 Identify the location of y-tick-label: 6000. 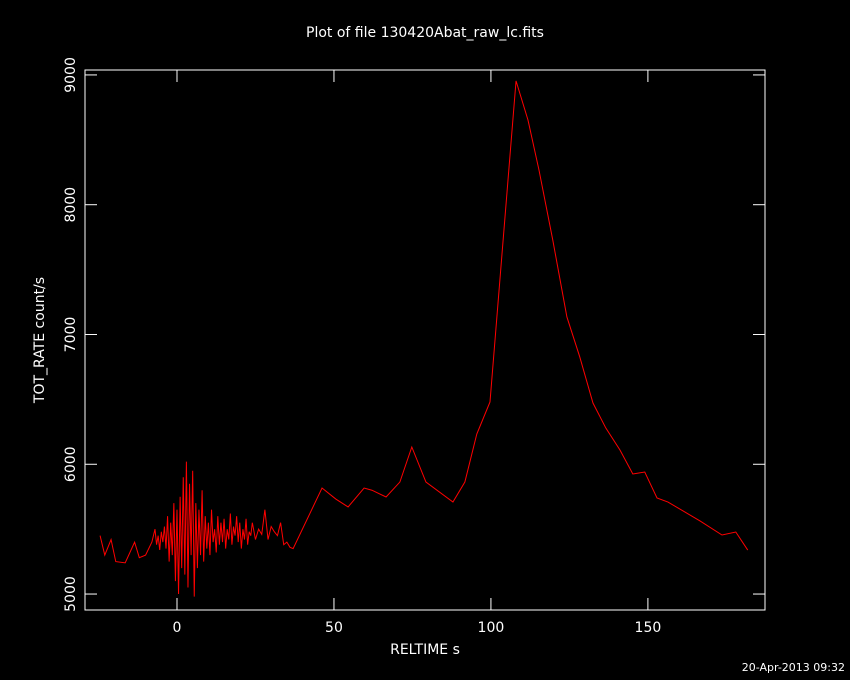
(71, 464).